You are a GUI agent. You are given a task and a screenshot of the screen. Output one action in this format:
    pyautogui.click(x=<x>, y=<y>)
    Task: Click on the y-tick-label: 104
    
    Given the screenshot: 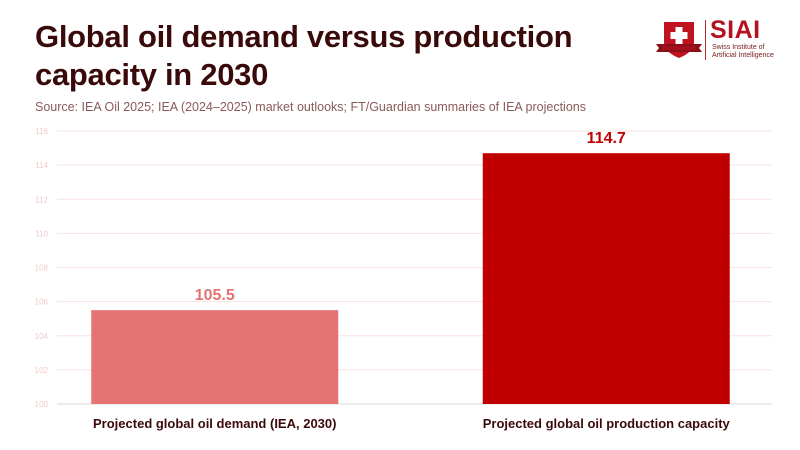 What is the action you would take?
    pyautogui.click(x=42, y=336)
    